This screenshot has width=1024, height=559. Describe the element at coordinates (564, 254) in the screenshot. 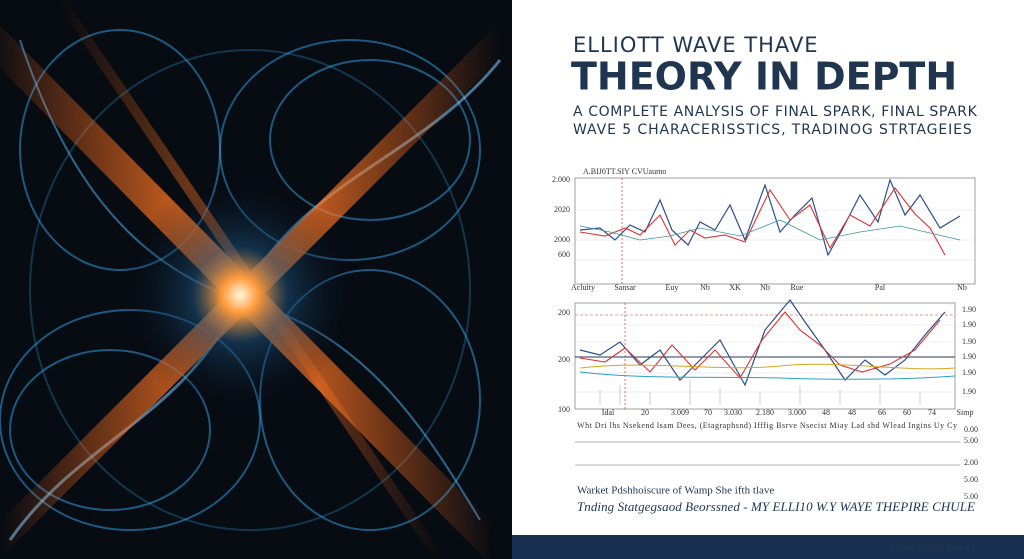

I see `y-label: 600` at that location.